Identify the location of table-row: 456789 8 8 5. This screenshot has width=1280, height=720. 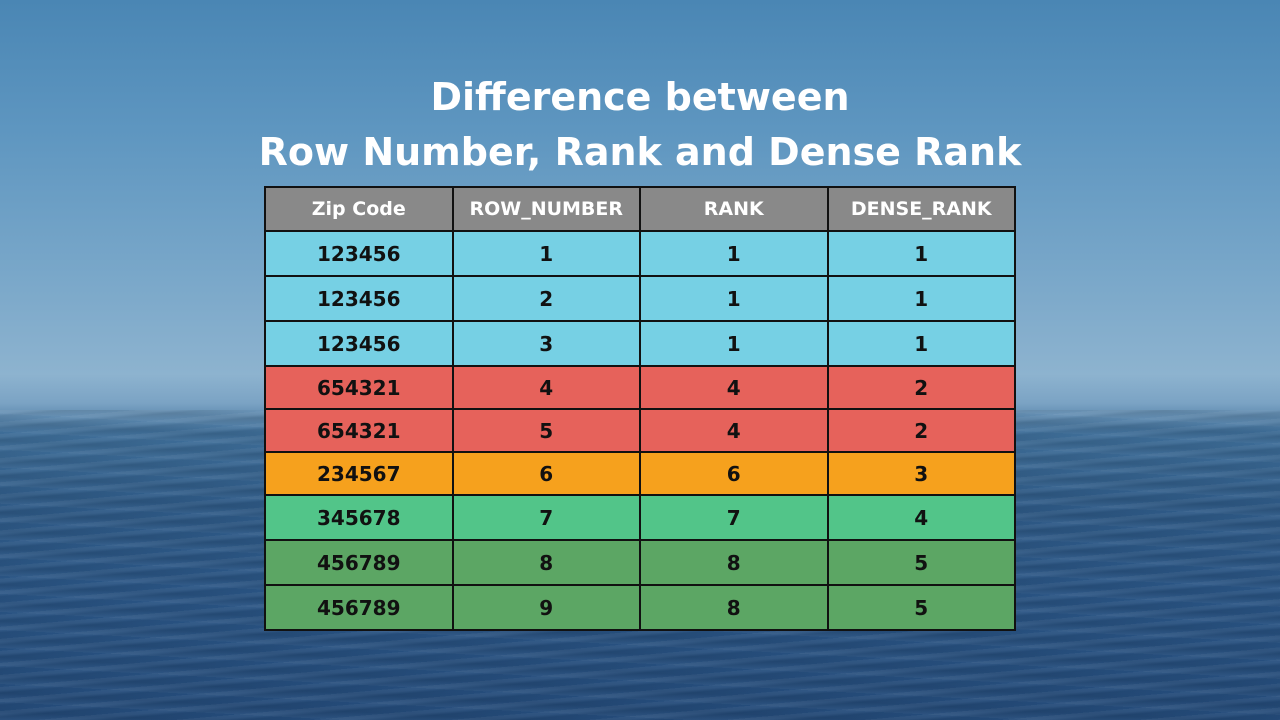
(640, 562).